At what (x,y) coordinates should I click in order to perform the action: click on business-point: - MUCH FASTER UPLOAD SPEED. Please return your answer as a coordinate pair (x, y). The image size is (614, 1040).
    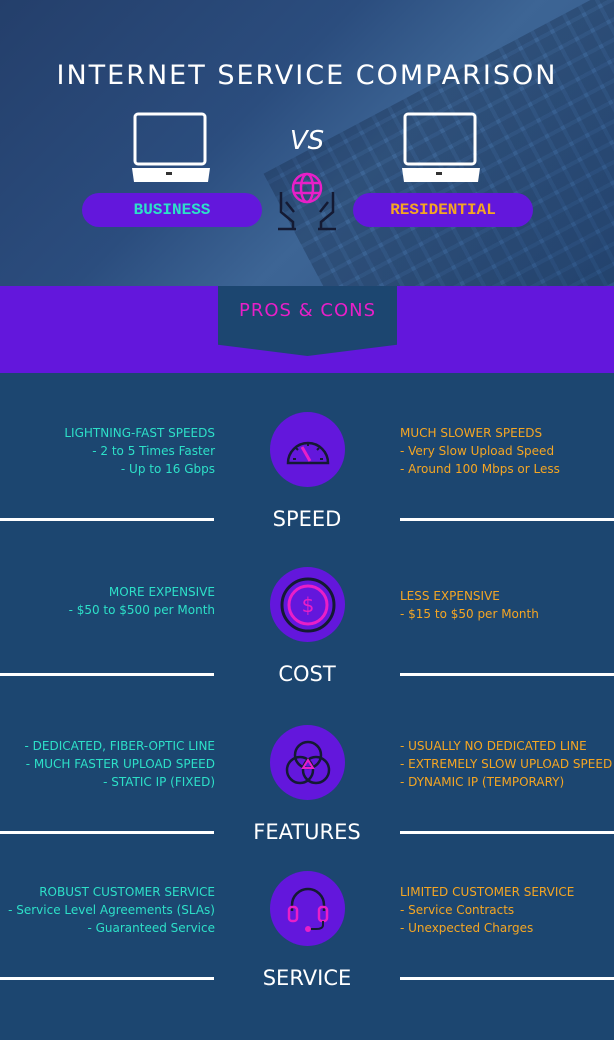
    Looking at the image, I should click on (120, 764).